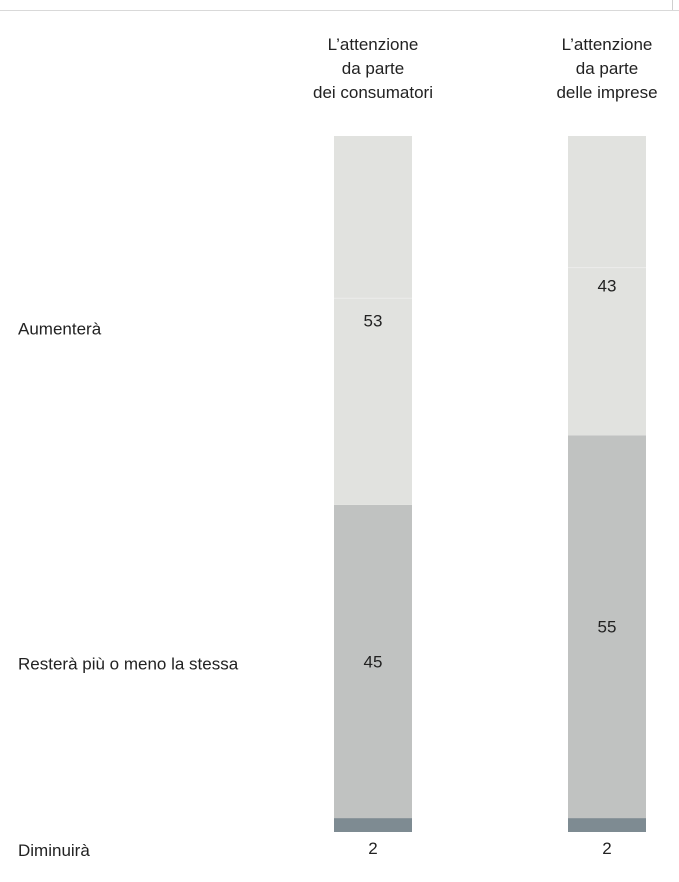 This screenshot has width=679, height=882. I want to click on data-label: 45, so click(373, 661).